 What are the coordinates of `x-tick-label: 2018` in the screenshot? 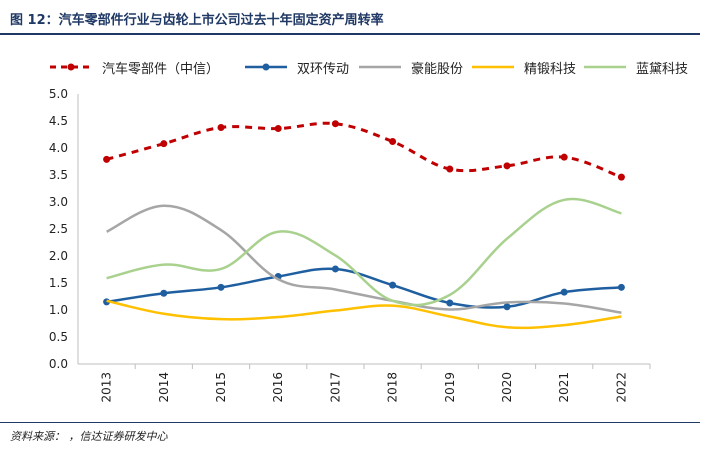 It's located at (393, 387).